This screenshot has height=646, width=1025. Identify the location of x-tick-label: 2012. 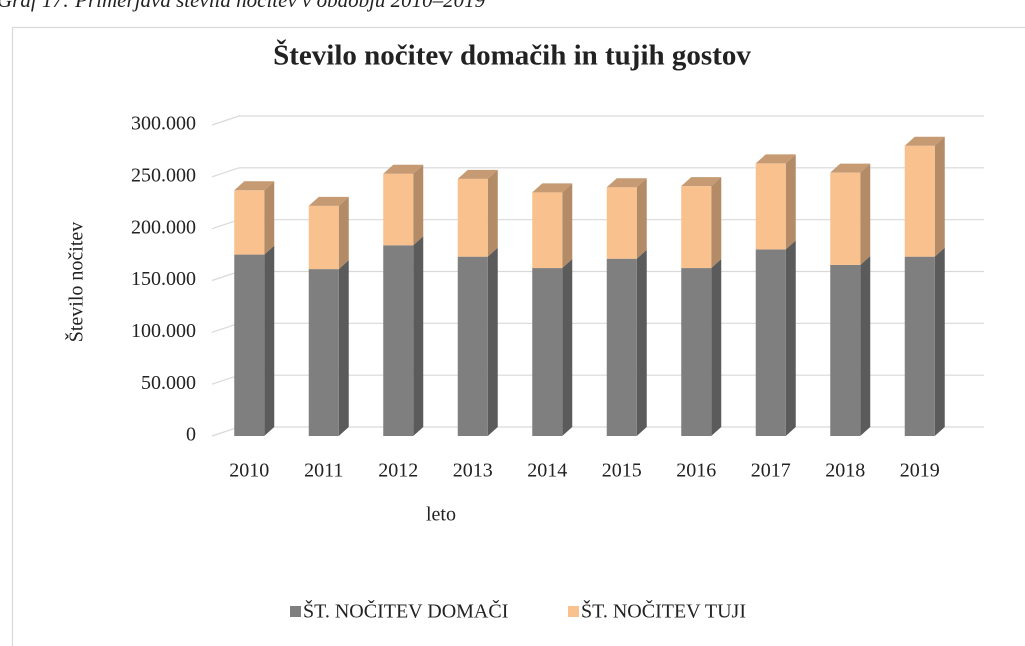
(398, 471).